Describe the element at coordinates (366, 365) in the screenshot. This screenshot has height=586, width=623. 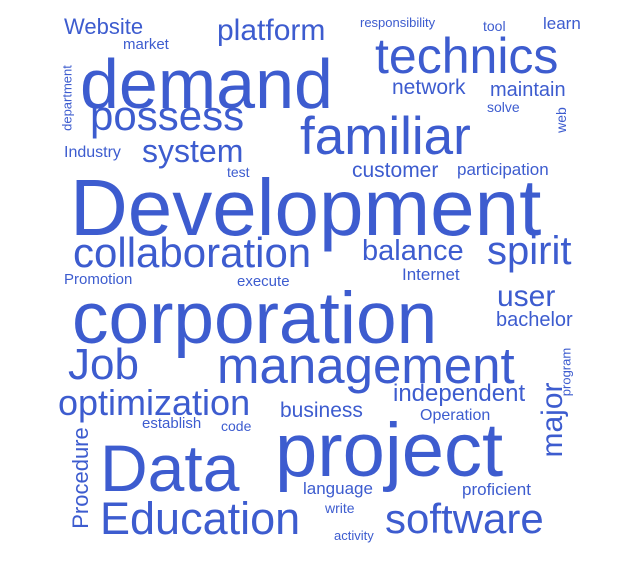
I see `word-management: management` at that location.